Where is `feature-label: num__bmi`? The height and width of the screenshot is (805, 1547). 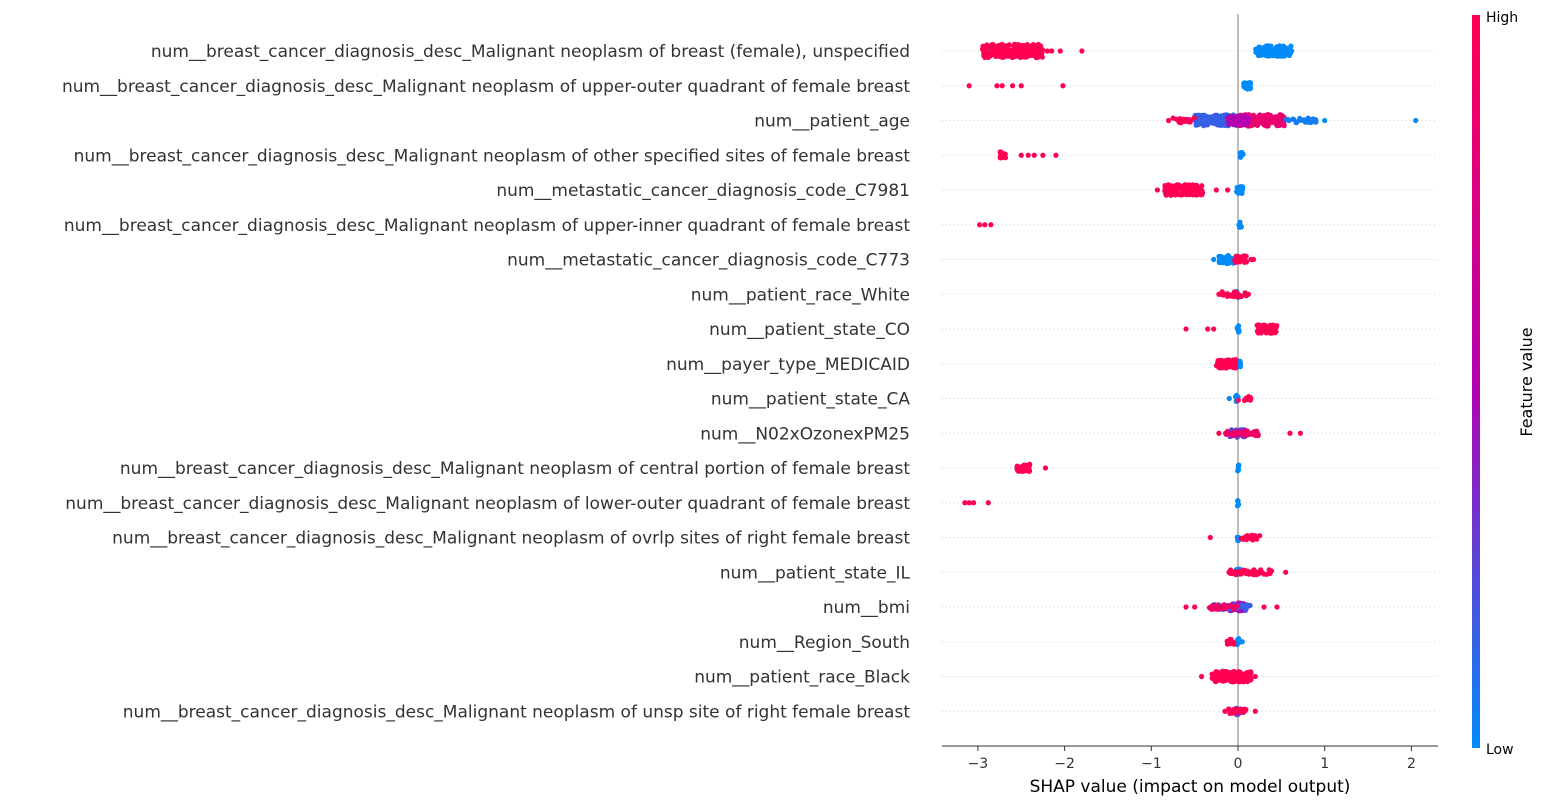 feature-label: num__bmi is located at coordinates (866, 608).